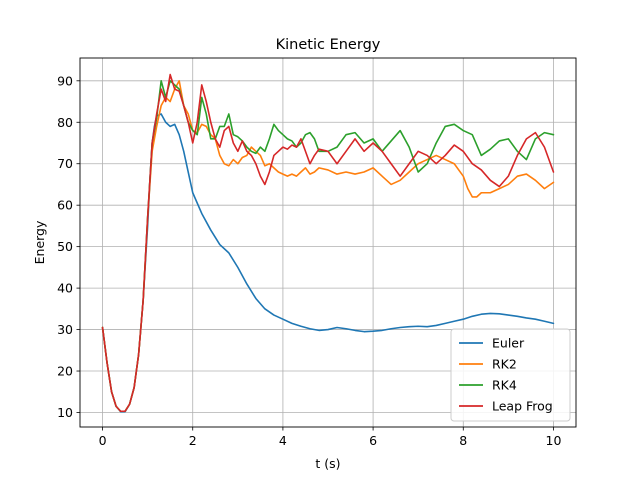  I want to click on legend-label-leap-frog: Leap Frog, so click(522, 406).